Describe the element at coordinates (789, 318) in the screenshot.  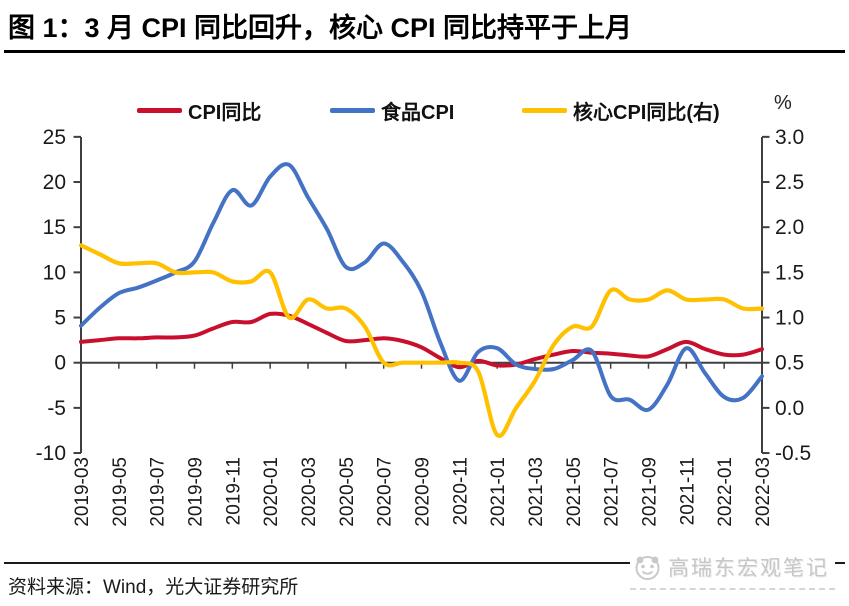
I see `y-axis-tick-label: 1.0` at that location.